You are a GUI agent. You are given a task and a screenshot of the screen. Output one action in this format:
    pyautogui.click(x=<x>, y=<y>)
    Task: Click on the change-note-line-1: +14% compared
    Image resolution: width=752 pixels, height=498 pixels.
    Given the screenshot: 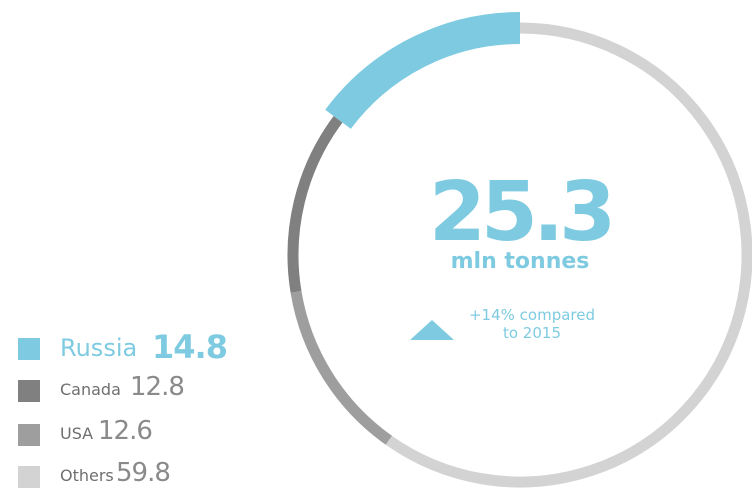 What is the action you would take?
    pyautogui.click(x=531, y=315)
    